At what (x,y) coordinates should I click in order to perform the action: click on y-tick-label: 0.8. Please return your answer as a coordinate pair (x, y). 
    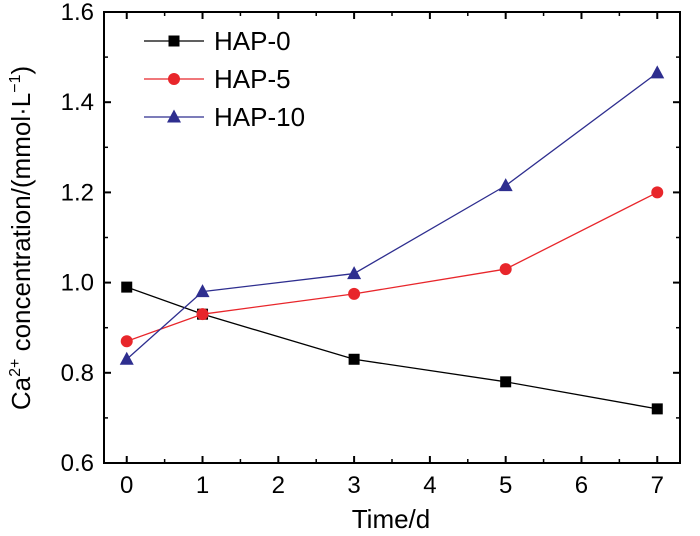
    Looking at the image, I should click on (77, 373).